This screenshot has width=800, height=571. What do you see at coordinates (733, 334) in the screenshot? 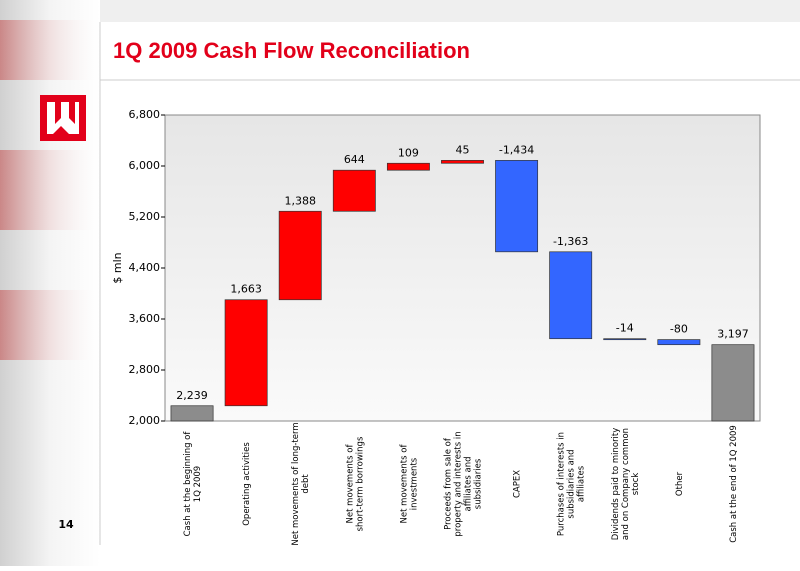
I see `value-label: 3,197` at bounding box center [733, 334].